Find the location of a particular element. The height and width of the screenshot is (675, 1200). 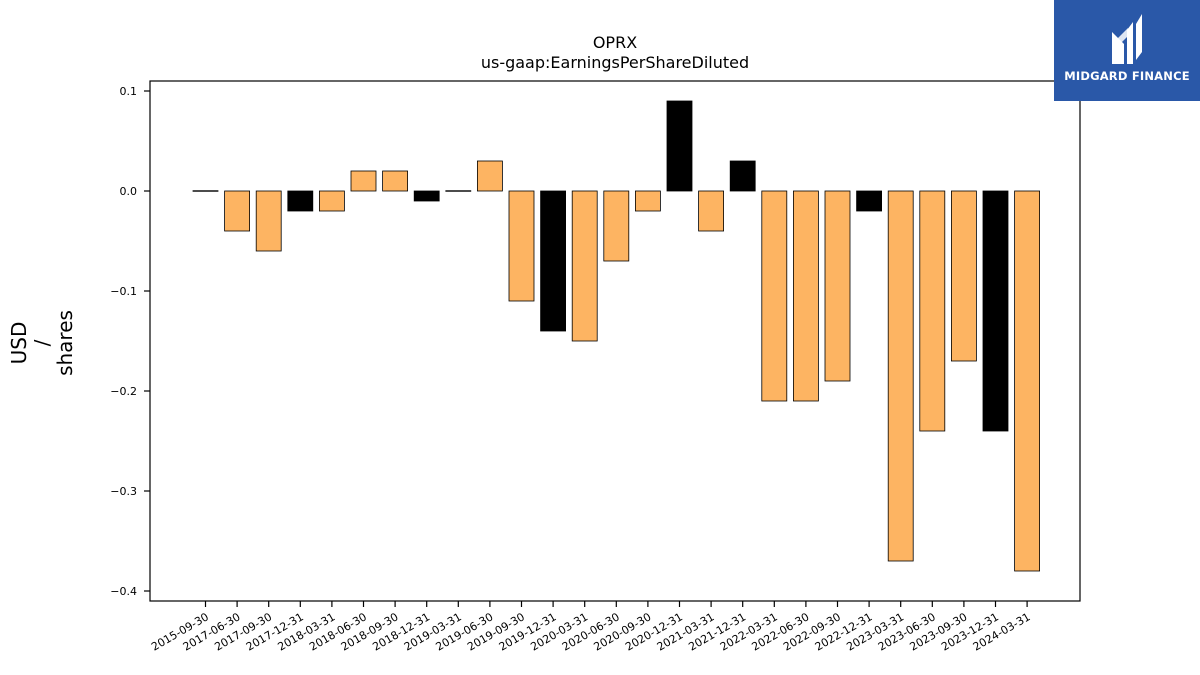

y-tick-label: −0.2 is located at coordinates (123, 391).